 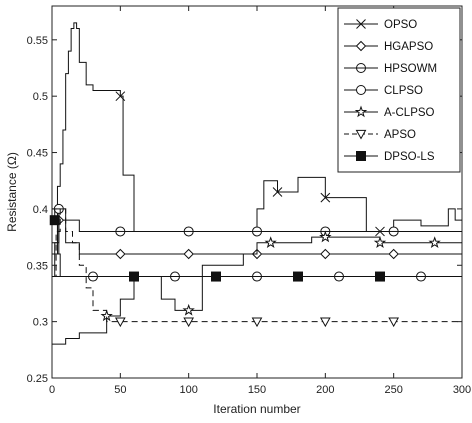 I want to click on legend-item-clpso: CLPSO, so click(x=383, y=91).